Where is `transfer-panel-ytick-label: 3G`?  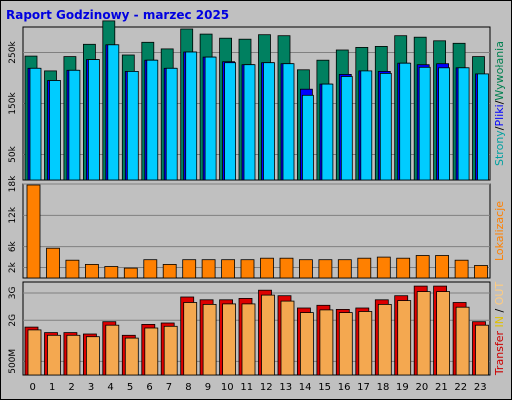
transfer-panel-ytick-label: 3G is located at coordinates (13, 293).